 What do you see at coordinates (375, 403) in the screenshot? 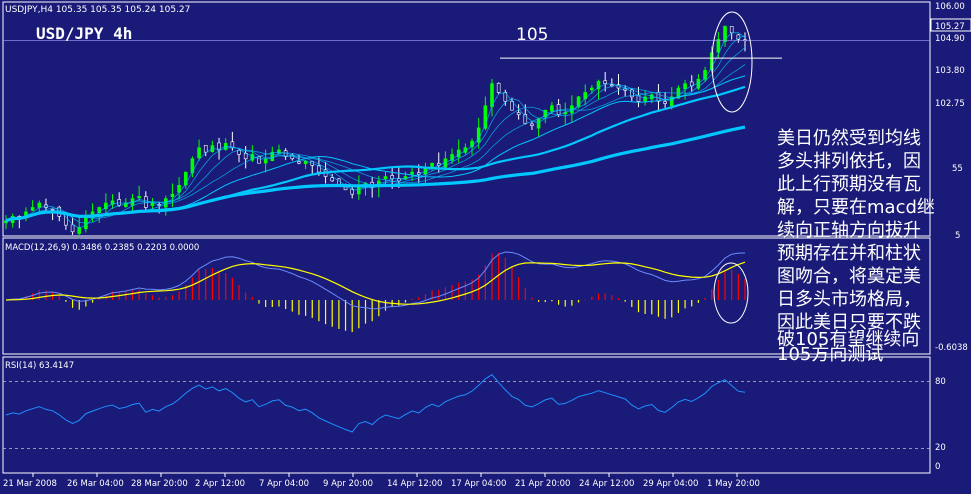
I see `rsi-line` at bounding box center [375, 403].